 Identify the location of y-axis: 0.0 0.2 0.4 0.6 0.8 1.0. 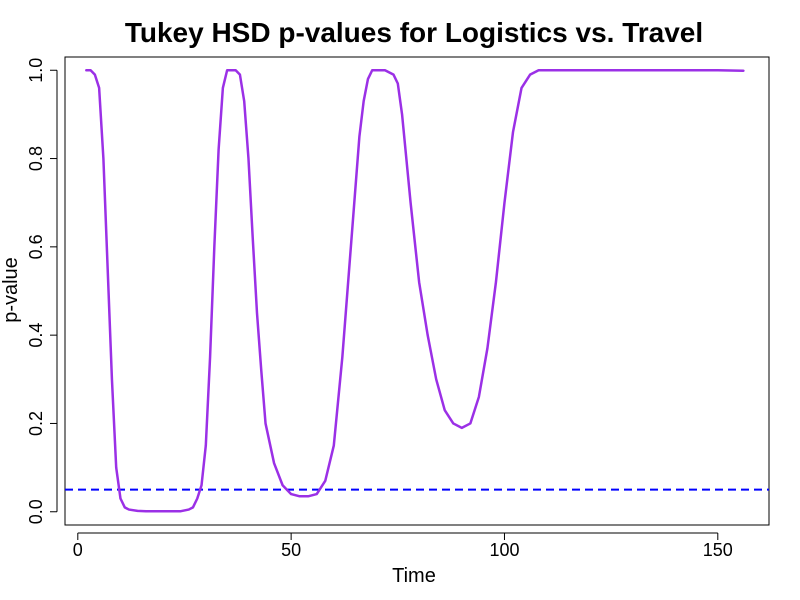
(42, 291).